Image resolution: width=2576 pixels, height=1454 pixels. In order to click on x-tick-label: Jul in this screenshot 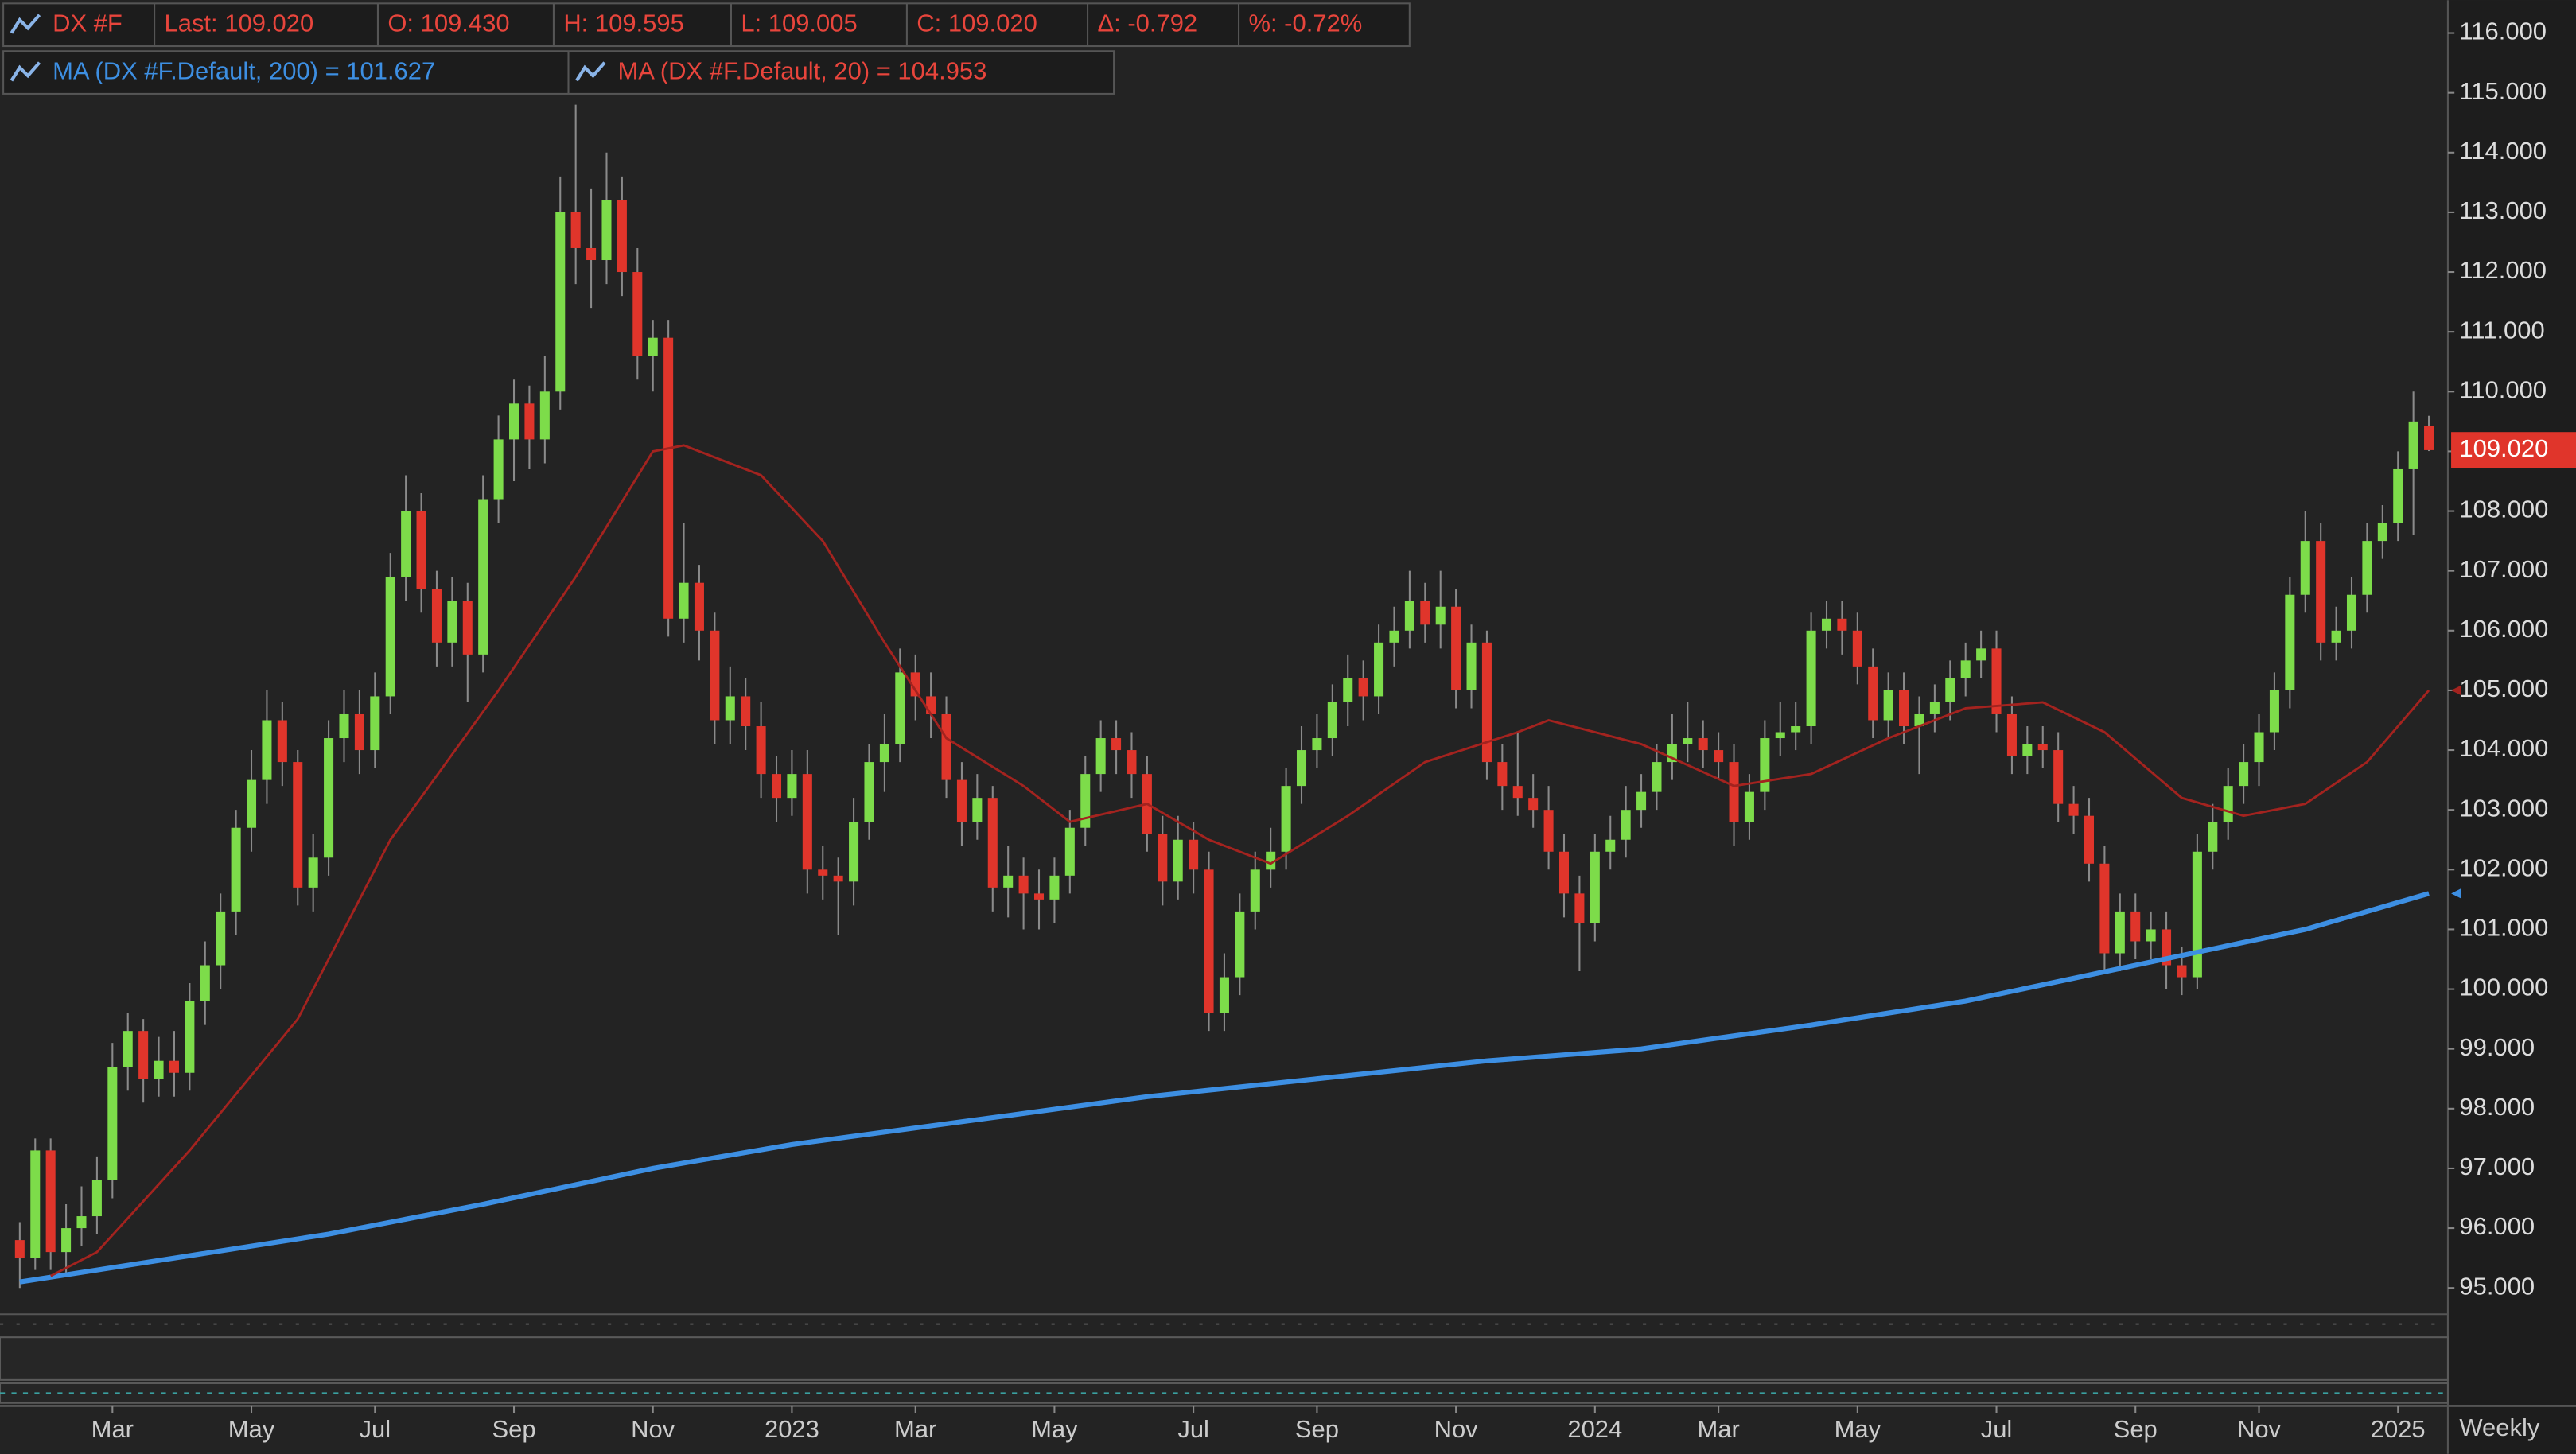, I will do `click(376, 1429)`.